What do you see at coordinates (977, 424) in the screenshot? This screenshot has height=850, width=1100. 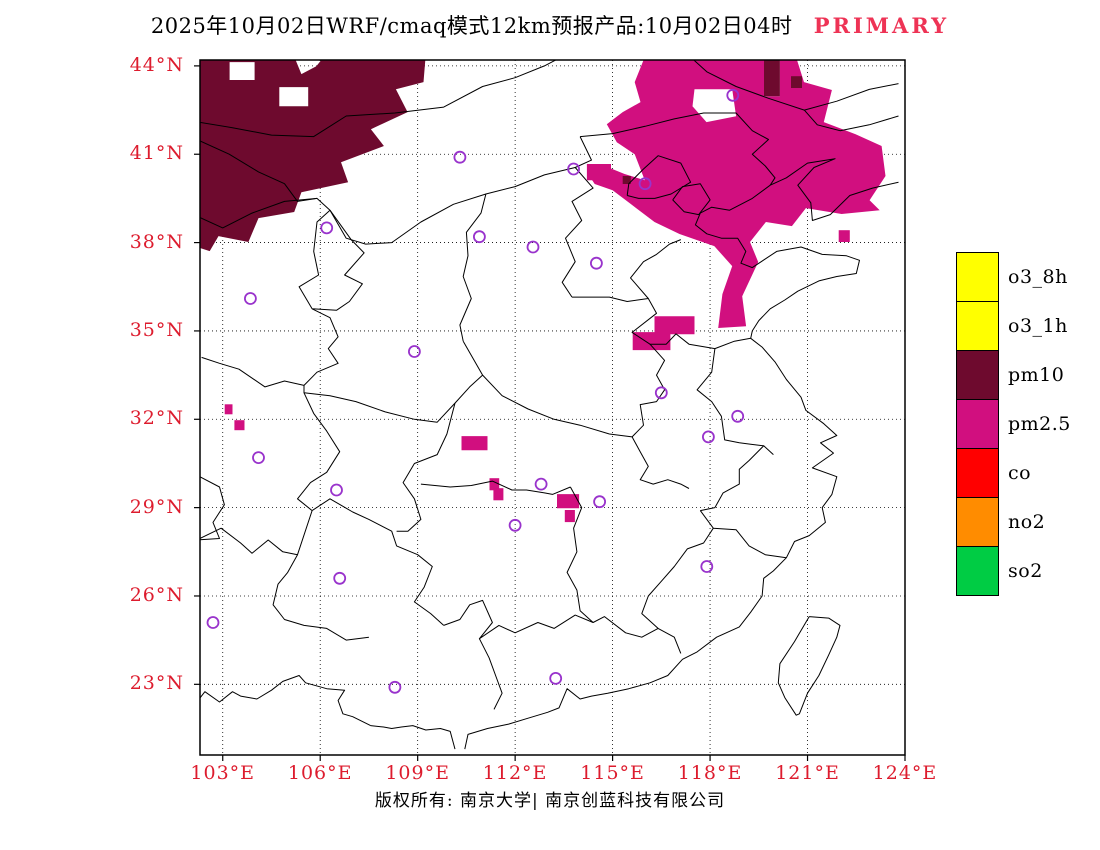 I see `legend-swatch-pm2.5` at bounding box center [977, 424].